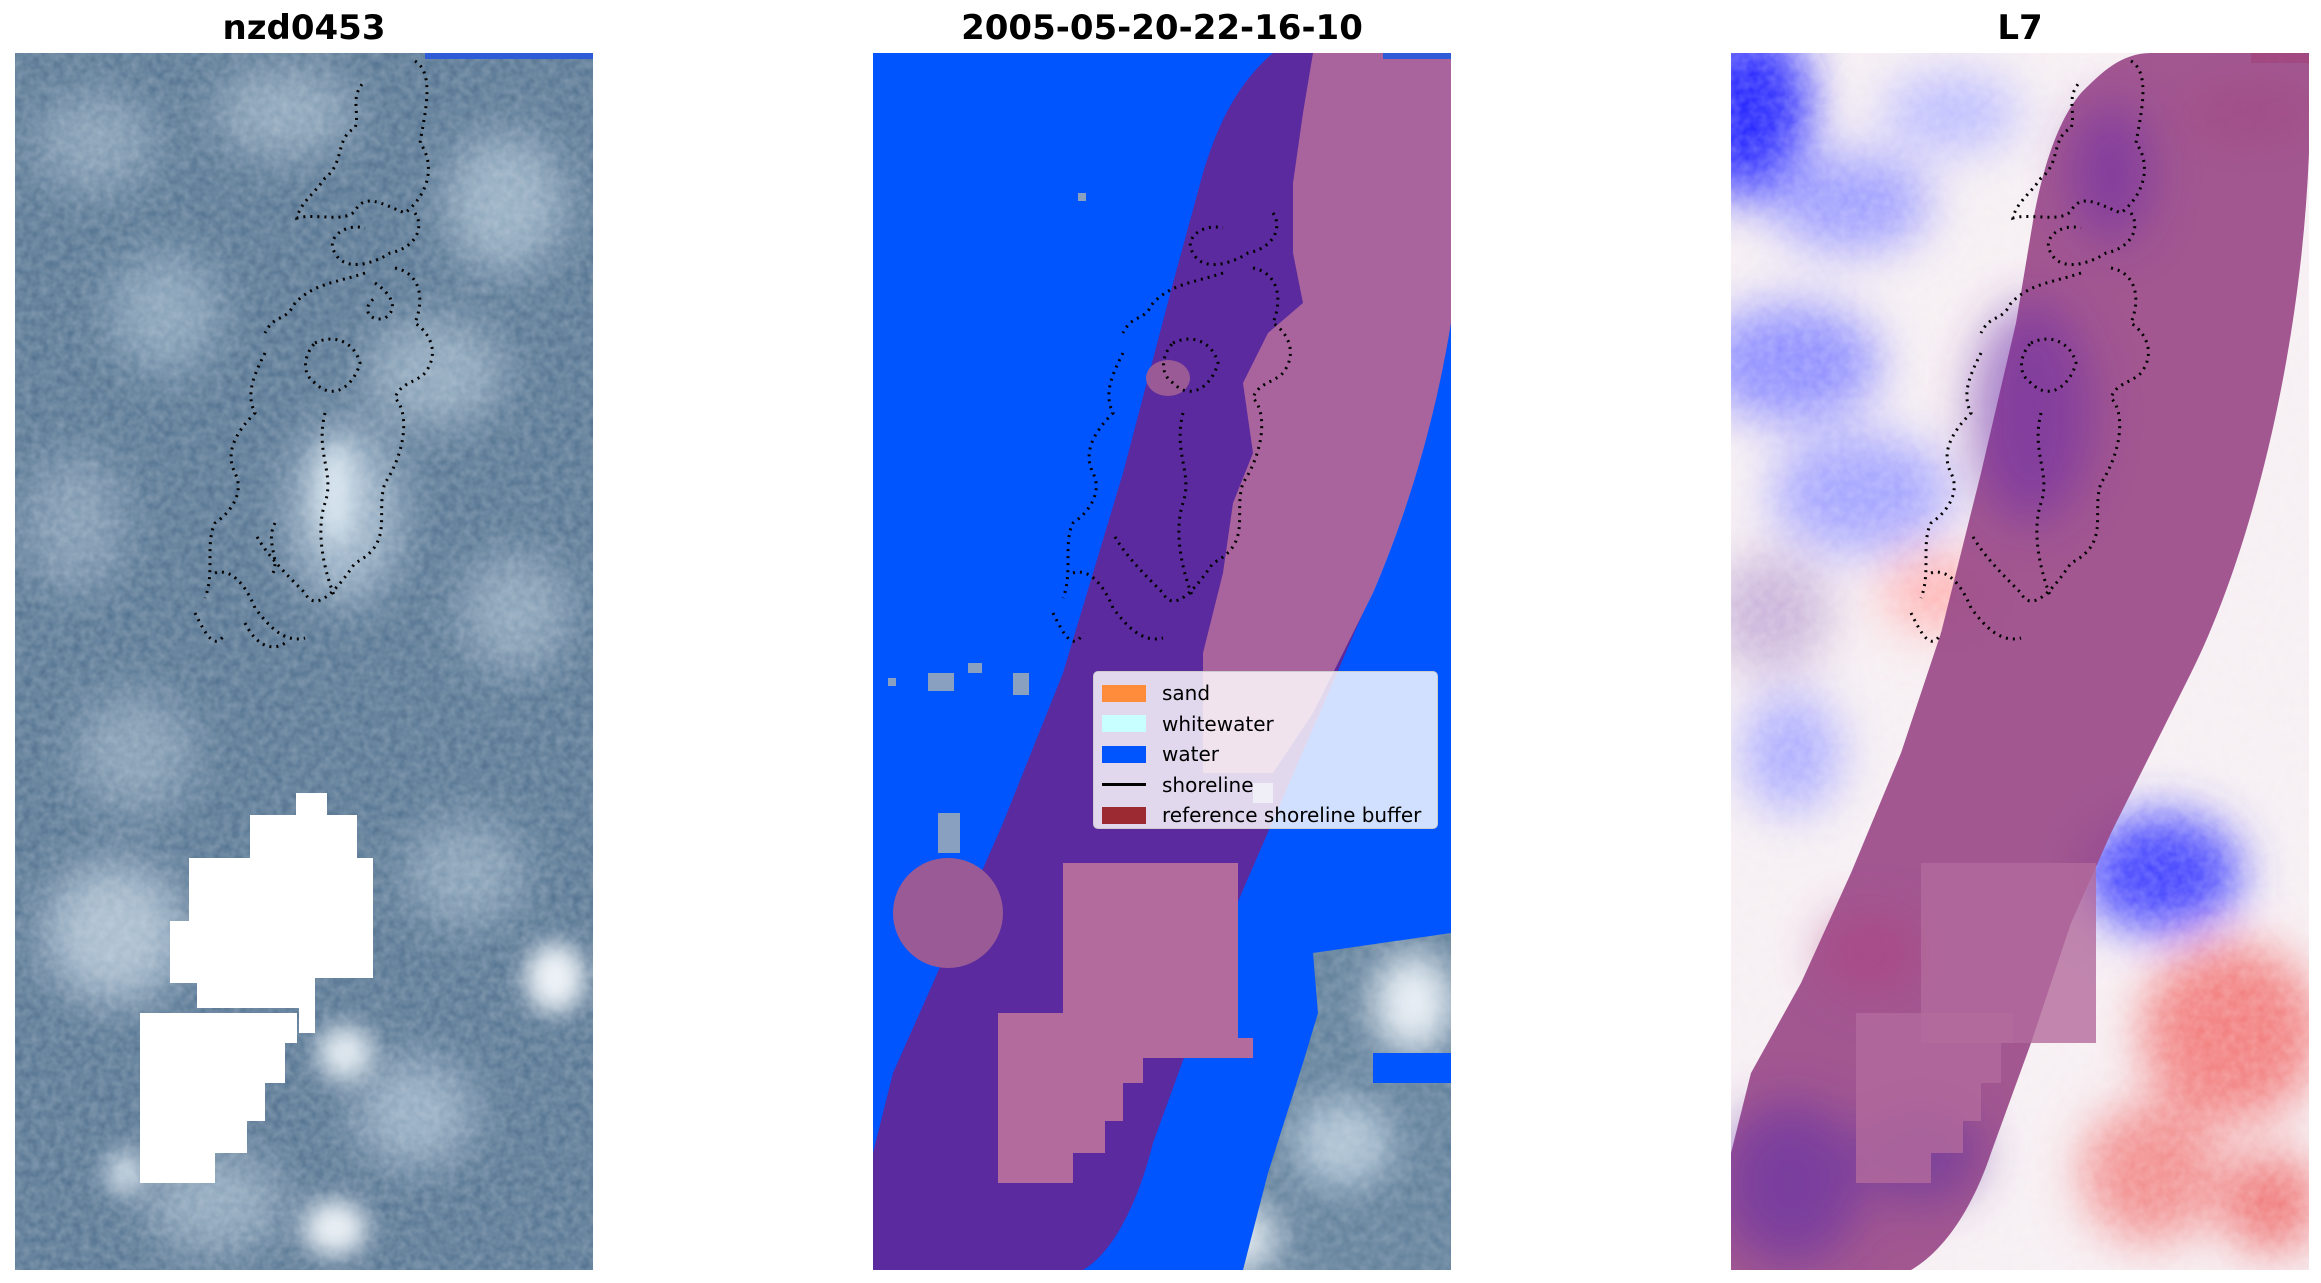 The width and height of the screenshot is (2321, 1283). Describe the element at coordinates (1292, 815) in the screenshot. I see `legend-label: reference shoreline buffer` at that location.